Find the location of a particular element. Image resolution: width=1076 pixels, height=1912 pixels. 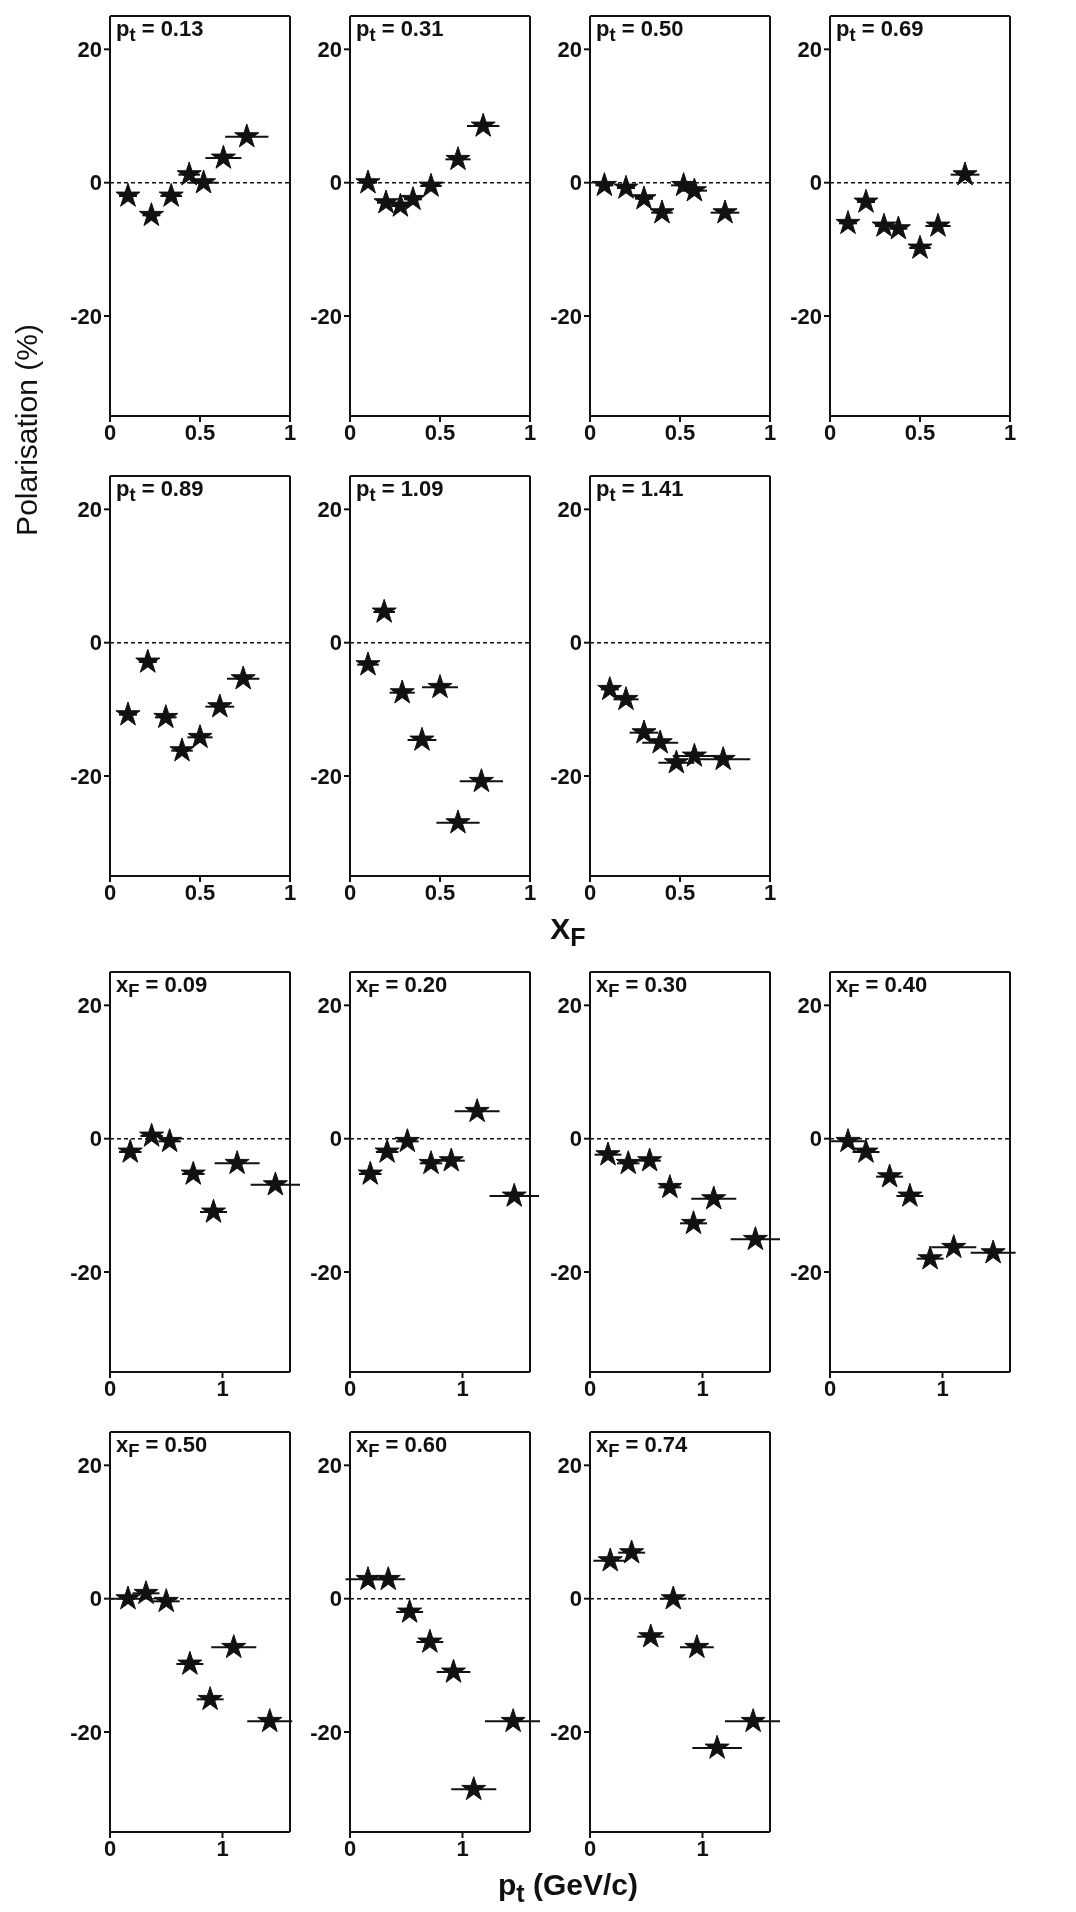

chart-title: p$_{t}$ = 1.41 is located at coordinates (640, 491).